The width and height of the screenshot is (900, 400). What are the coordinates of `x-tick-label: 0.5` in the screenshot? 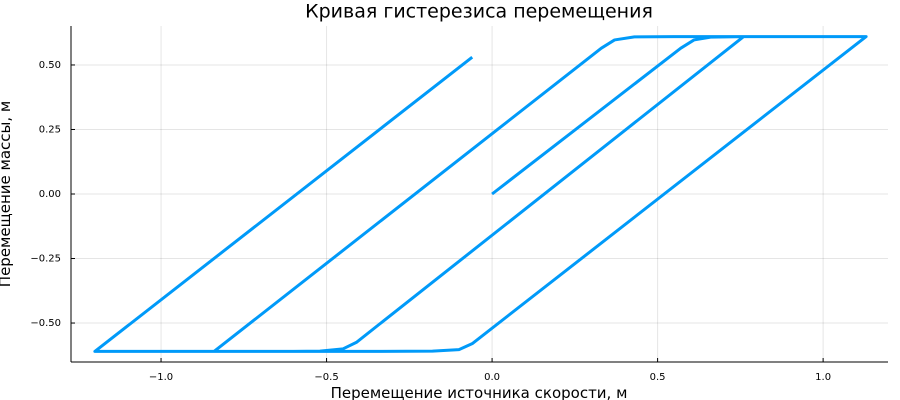 It's located at (658, 377).